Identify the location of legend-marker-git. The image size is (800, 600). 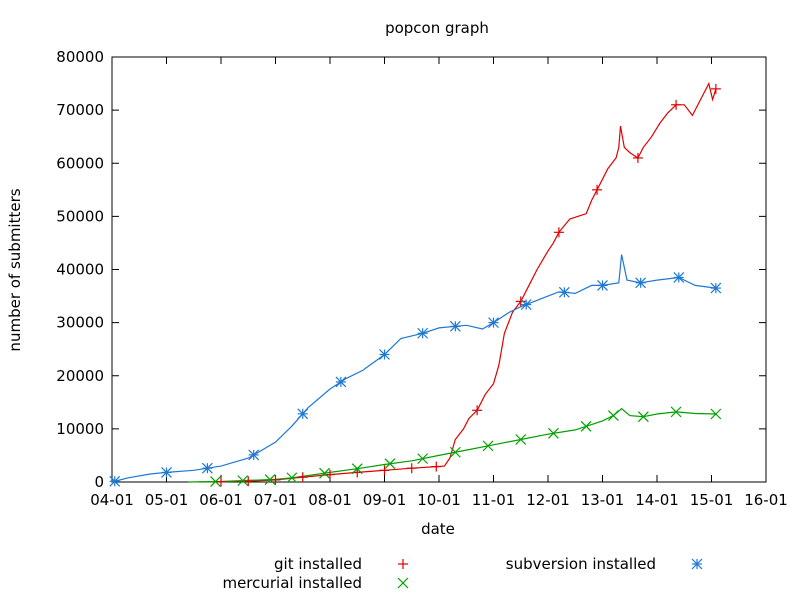
(403, 564).